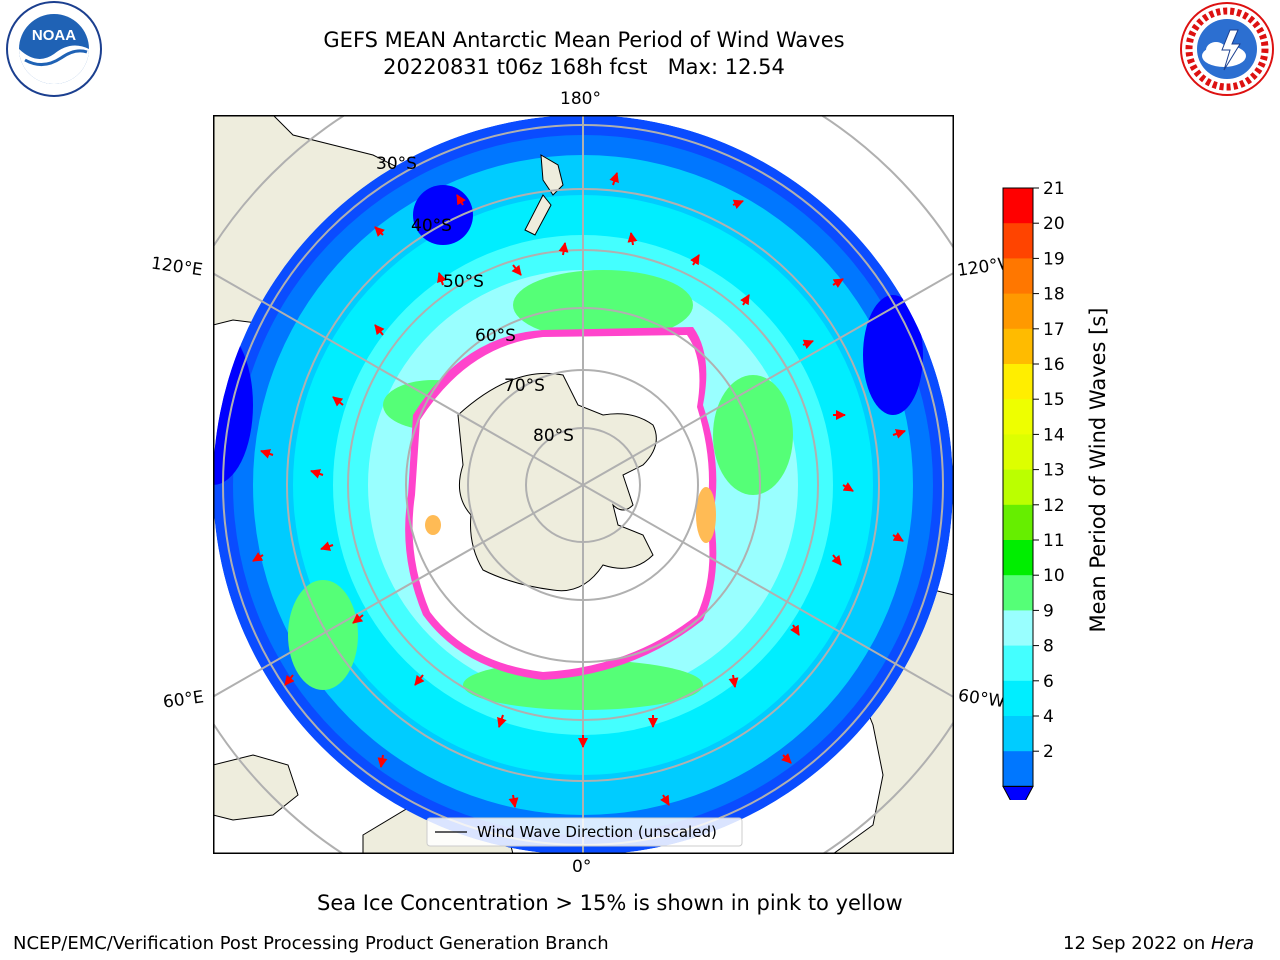 This screenshot has height=960, width=1280. Describe the element at coordinates (1227, 49) in the screenshot. I see `nws-logo` at that location.